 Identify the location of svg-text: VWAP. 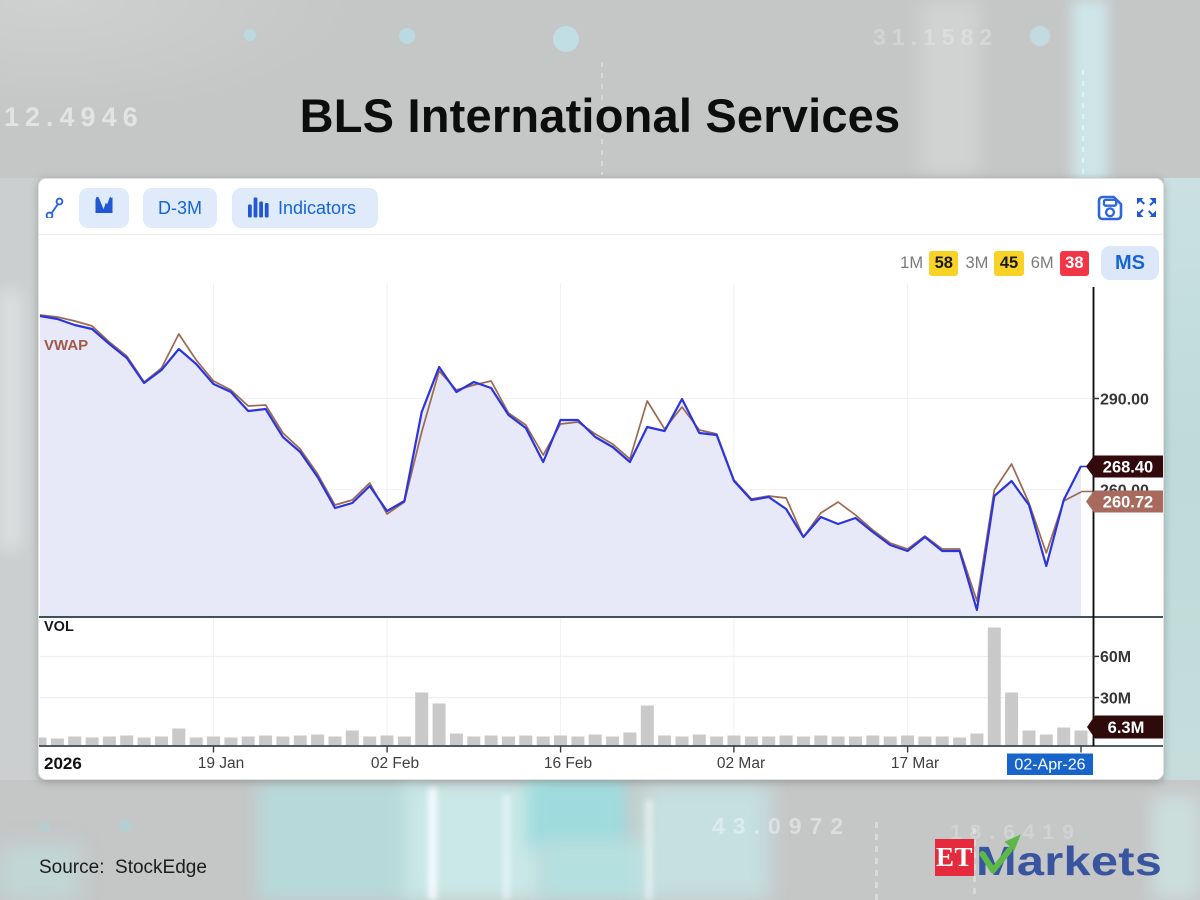
(66, 345).